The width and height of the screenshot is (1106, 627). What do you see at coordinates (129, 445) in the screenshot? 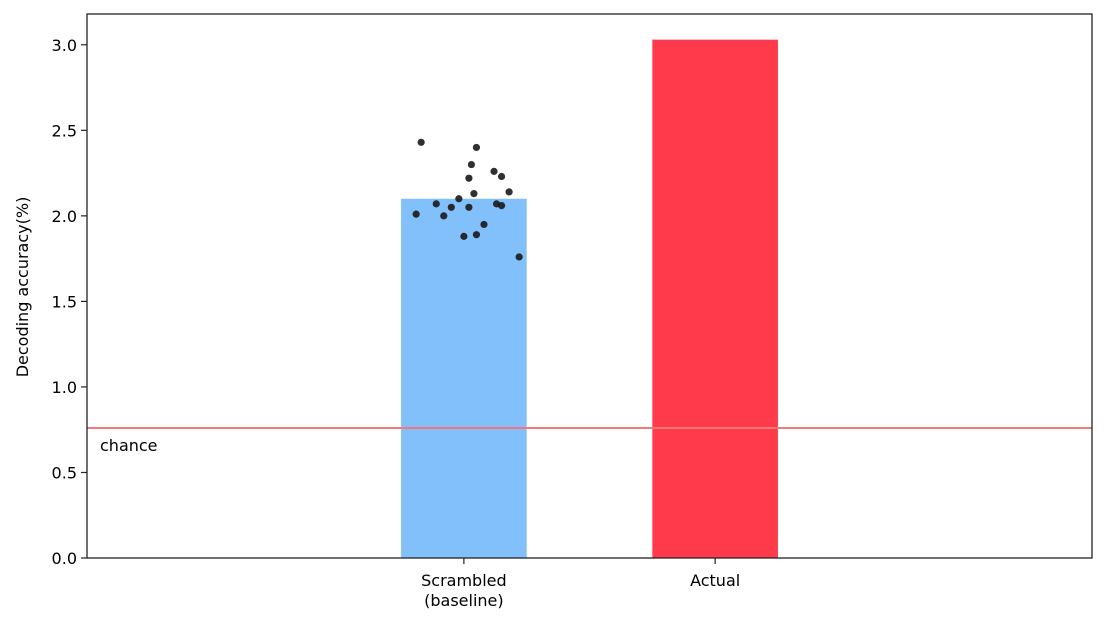
I see `chance-label: chance` at bounding box center [129, 445].